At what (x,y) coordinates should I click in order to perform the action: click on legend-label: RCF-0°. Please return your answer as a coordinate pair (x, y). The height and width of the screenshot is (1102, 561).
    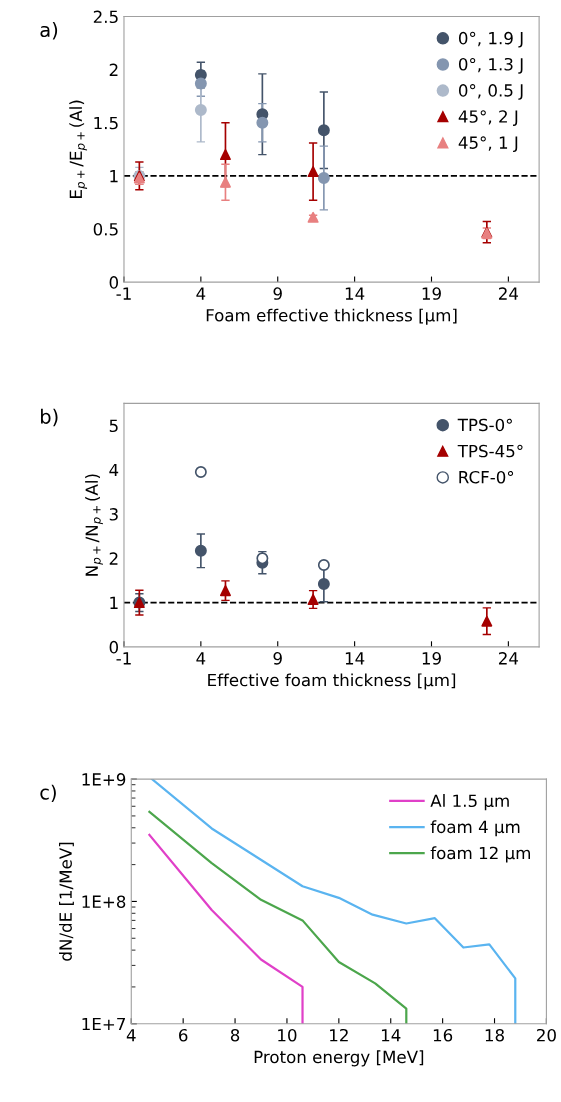
    Looking at the image, I should click on (486, 477).